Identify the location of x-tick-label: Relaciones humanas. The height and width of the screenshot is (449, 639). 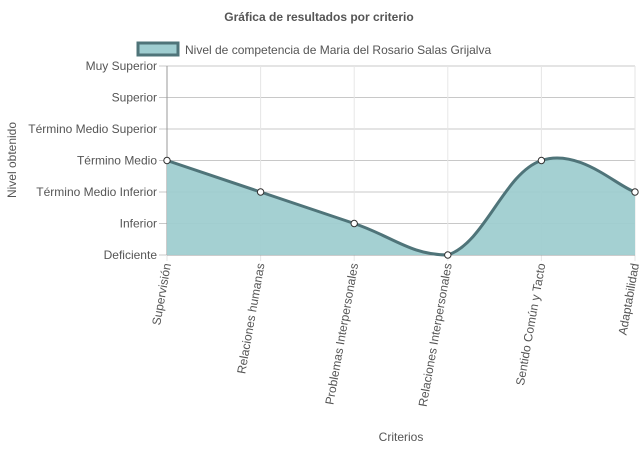
(250, 318).